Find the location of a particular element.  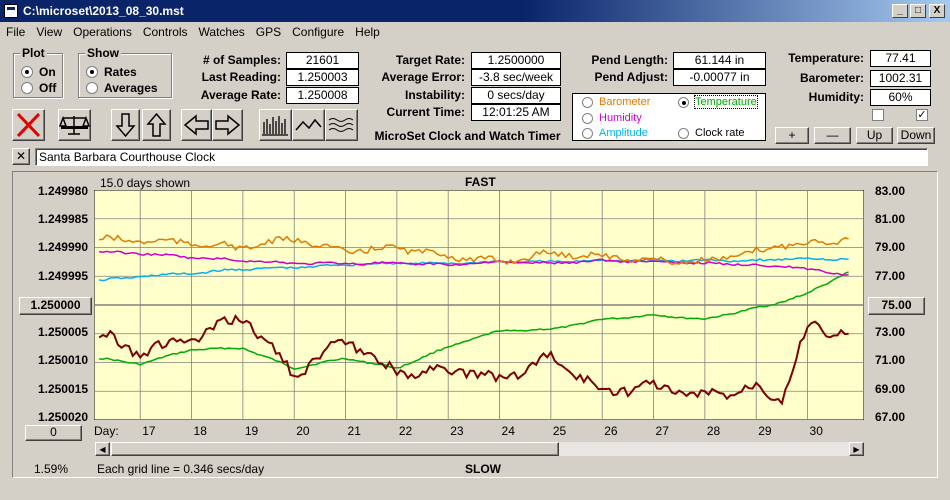

current-time-value: 12:01:25 AM is located at coordinates (516, 112).